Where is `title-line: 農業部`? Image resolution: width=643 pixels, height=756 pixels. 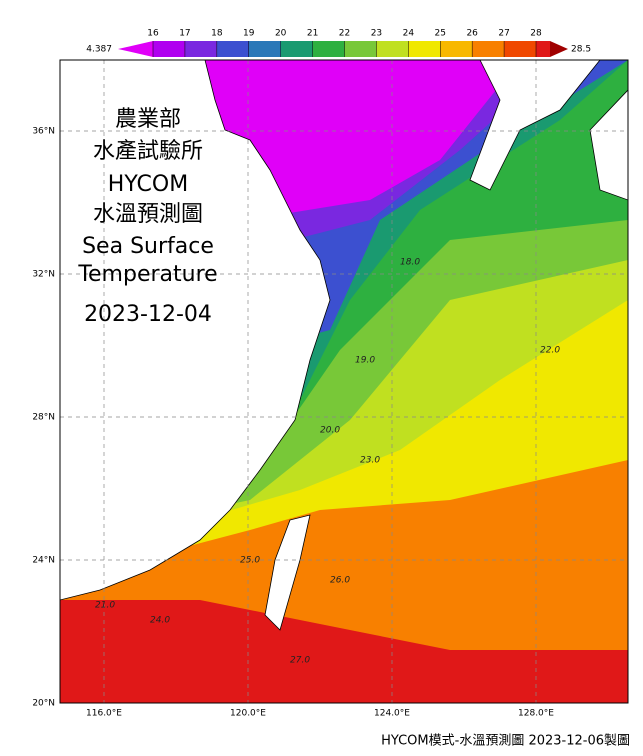 title-line: 農業部 is located at coordinates (148, 119).